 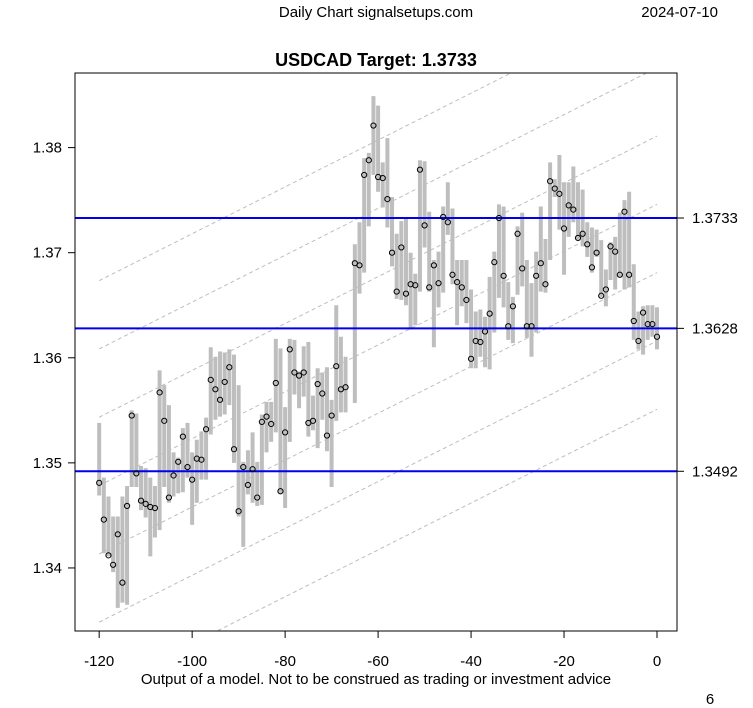 What do you see at coordinates (715, 471) in the screenshot?
I see `level-label: 1.3492` at bounding box center [715, 471].